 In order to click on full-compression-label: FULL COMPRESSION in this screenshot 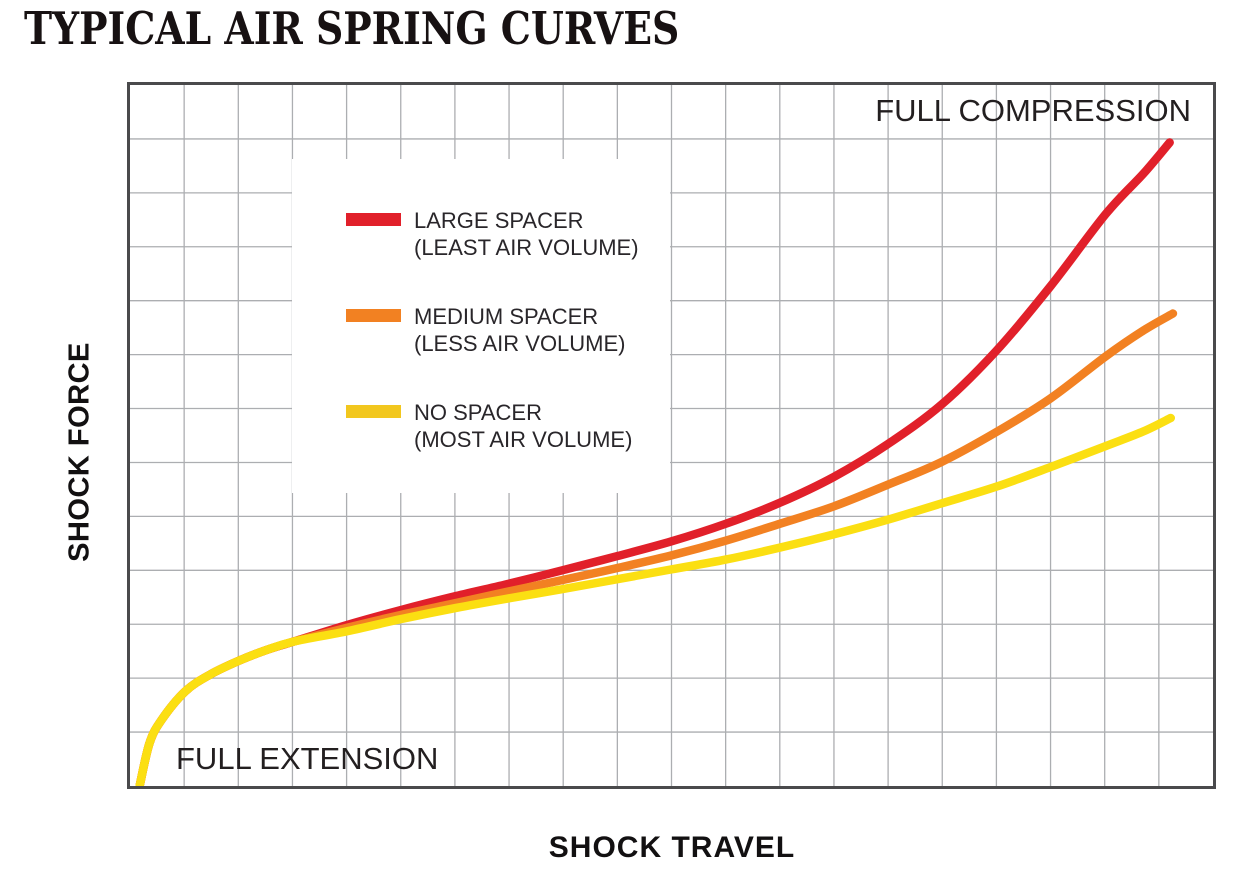, I will do `click(1033, 110)`.